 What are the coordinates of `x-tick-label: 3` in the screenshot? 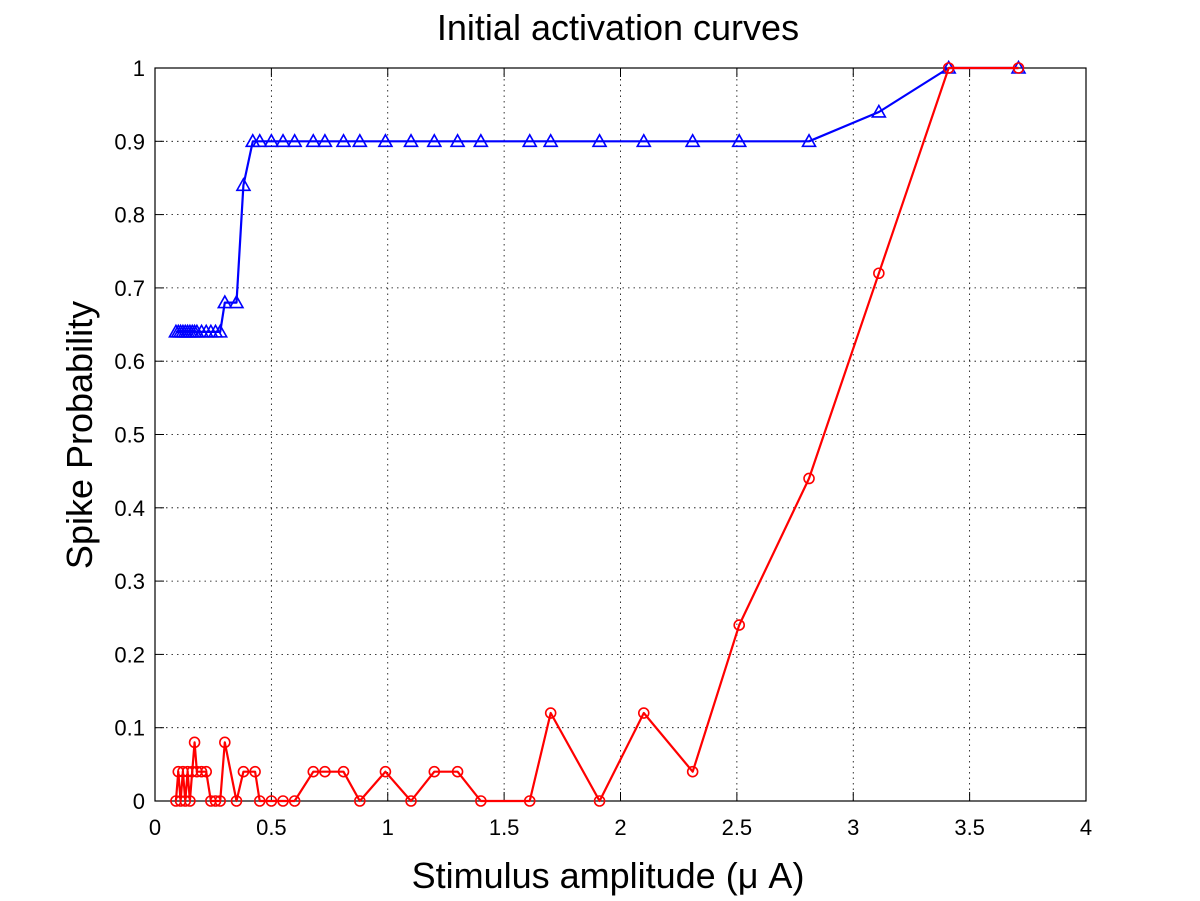 It's located at (853, 827).